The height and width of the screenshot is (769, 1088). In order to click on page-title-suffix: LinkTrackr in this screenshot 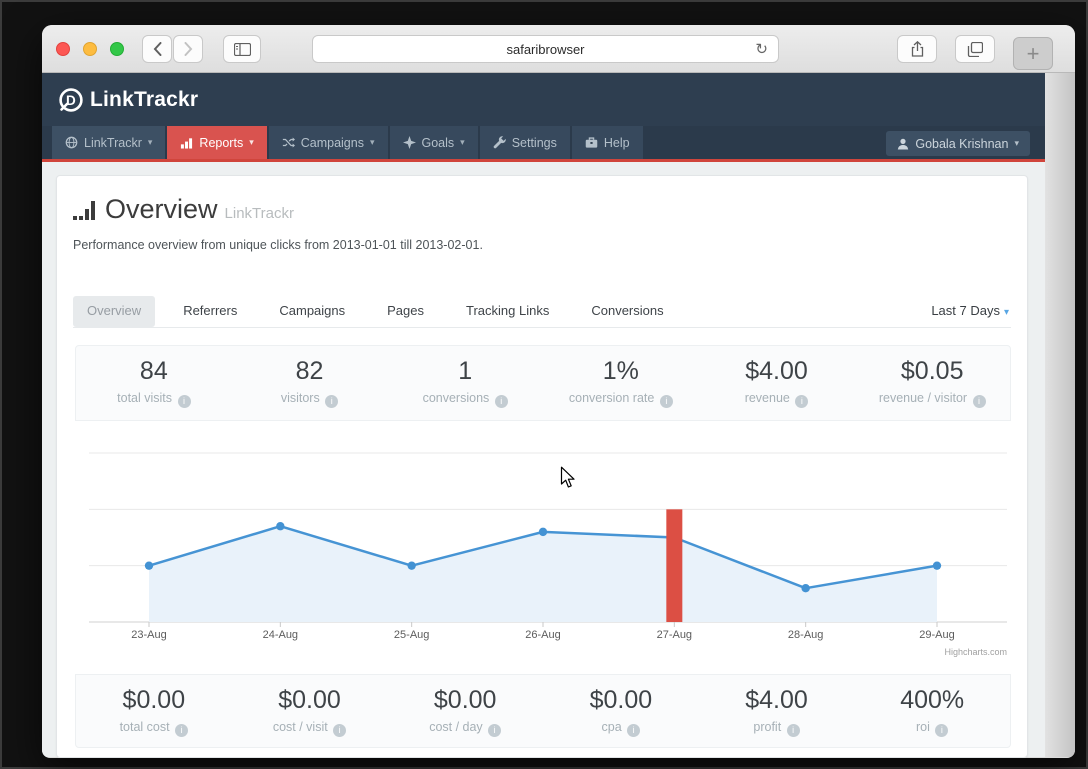, I will do `click(259, 213)`.